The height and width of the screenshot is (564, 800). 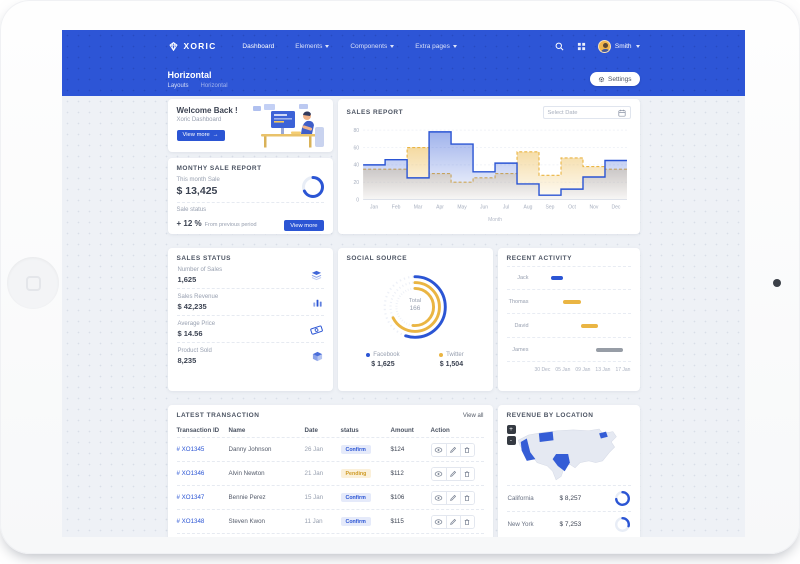 I want to click on tablet-home-button, so click(x=33, y=283).